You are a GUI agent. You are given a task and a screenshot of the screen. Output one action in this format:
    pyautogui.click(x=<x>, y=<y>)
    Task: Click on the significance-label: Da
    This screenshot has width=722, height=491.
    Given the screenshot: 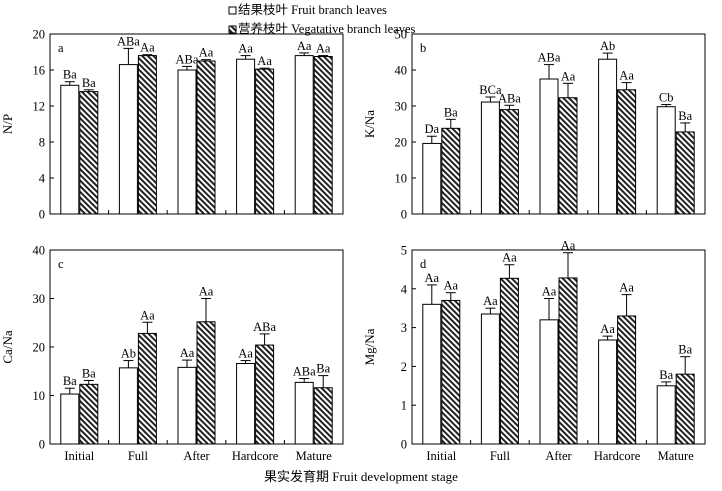 What is the action you would take?
    pyautogui.click(x=432, y=129)
    